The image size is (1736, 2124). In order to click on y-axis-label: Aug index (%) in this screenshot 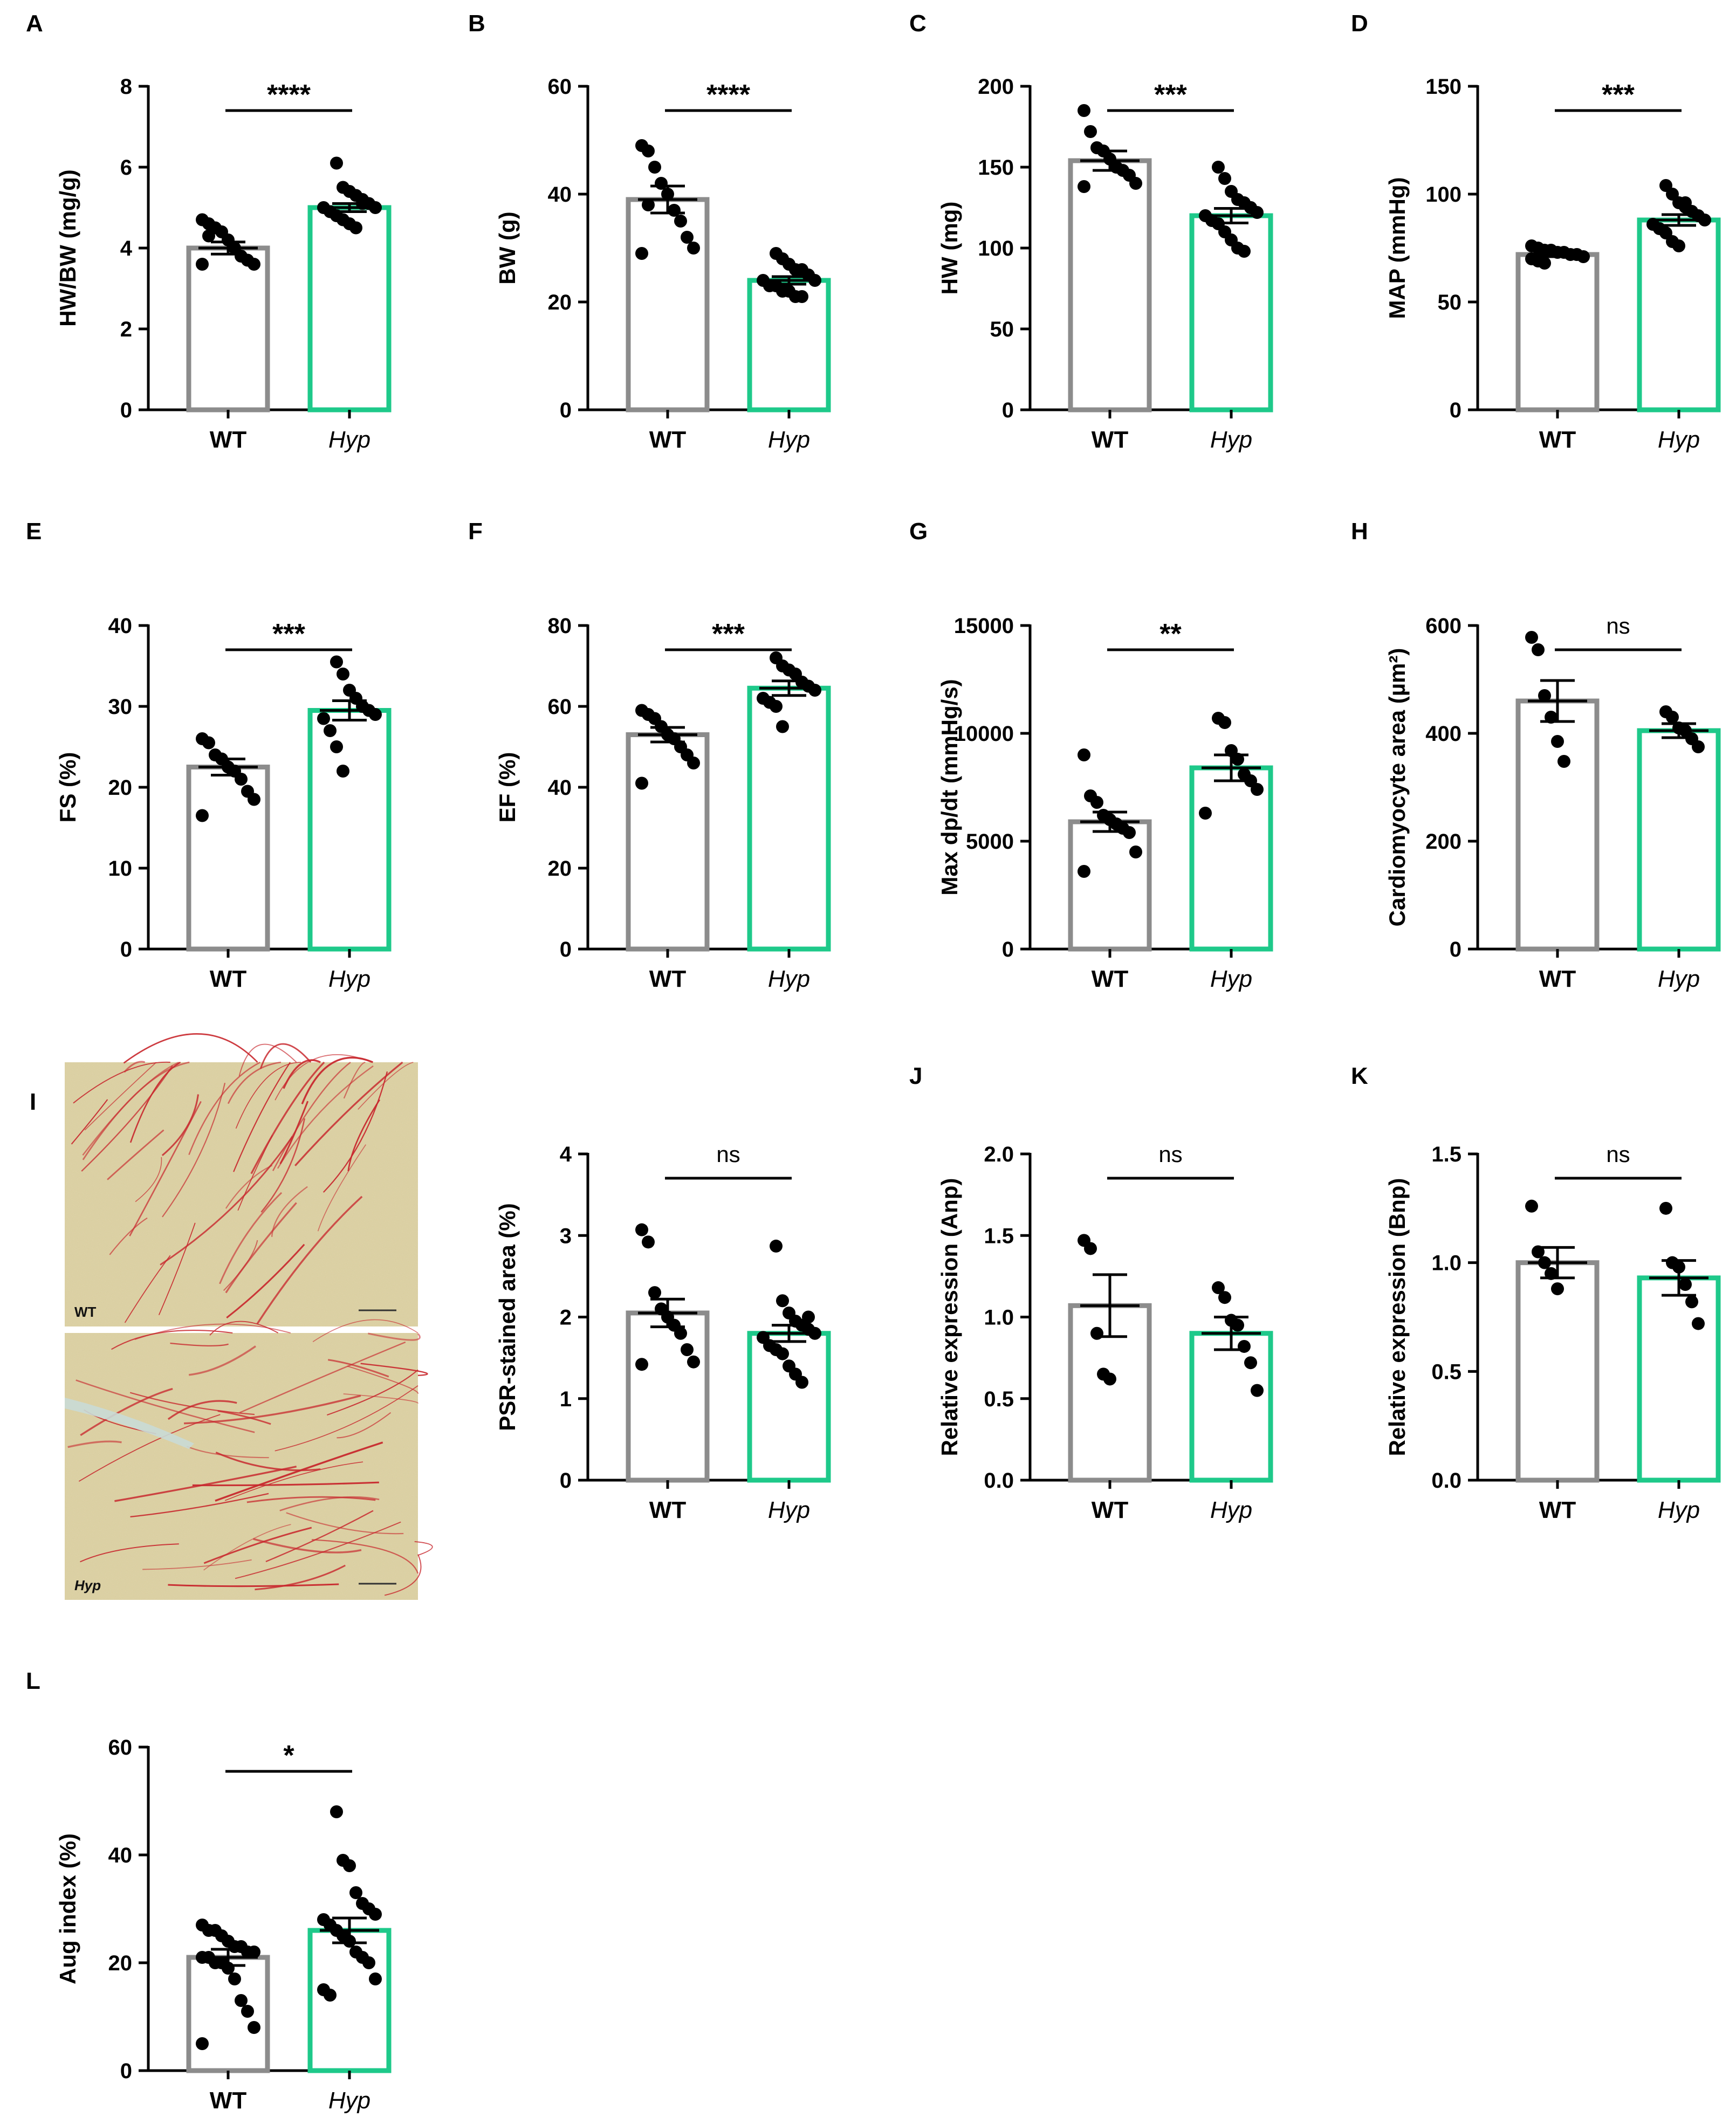, I will do `click(67, 1909)`.